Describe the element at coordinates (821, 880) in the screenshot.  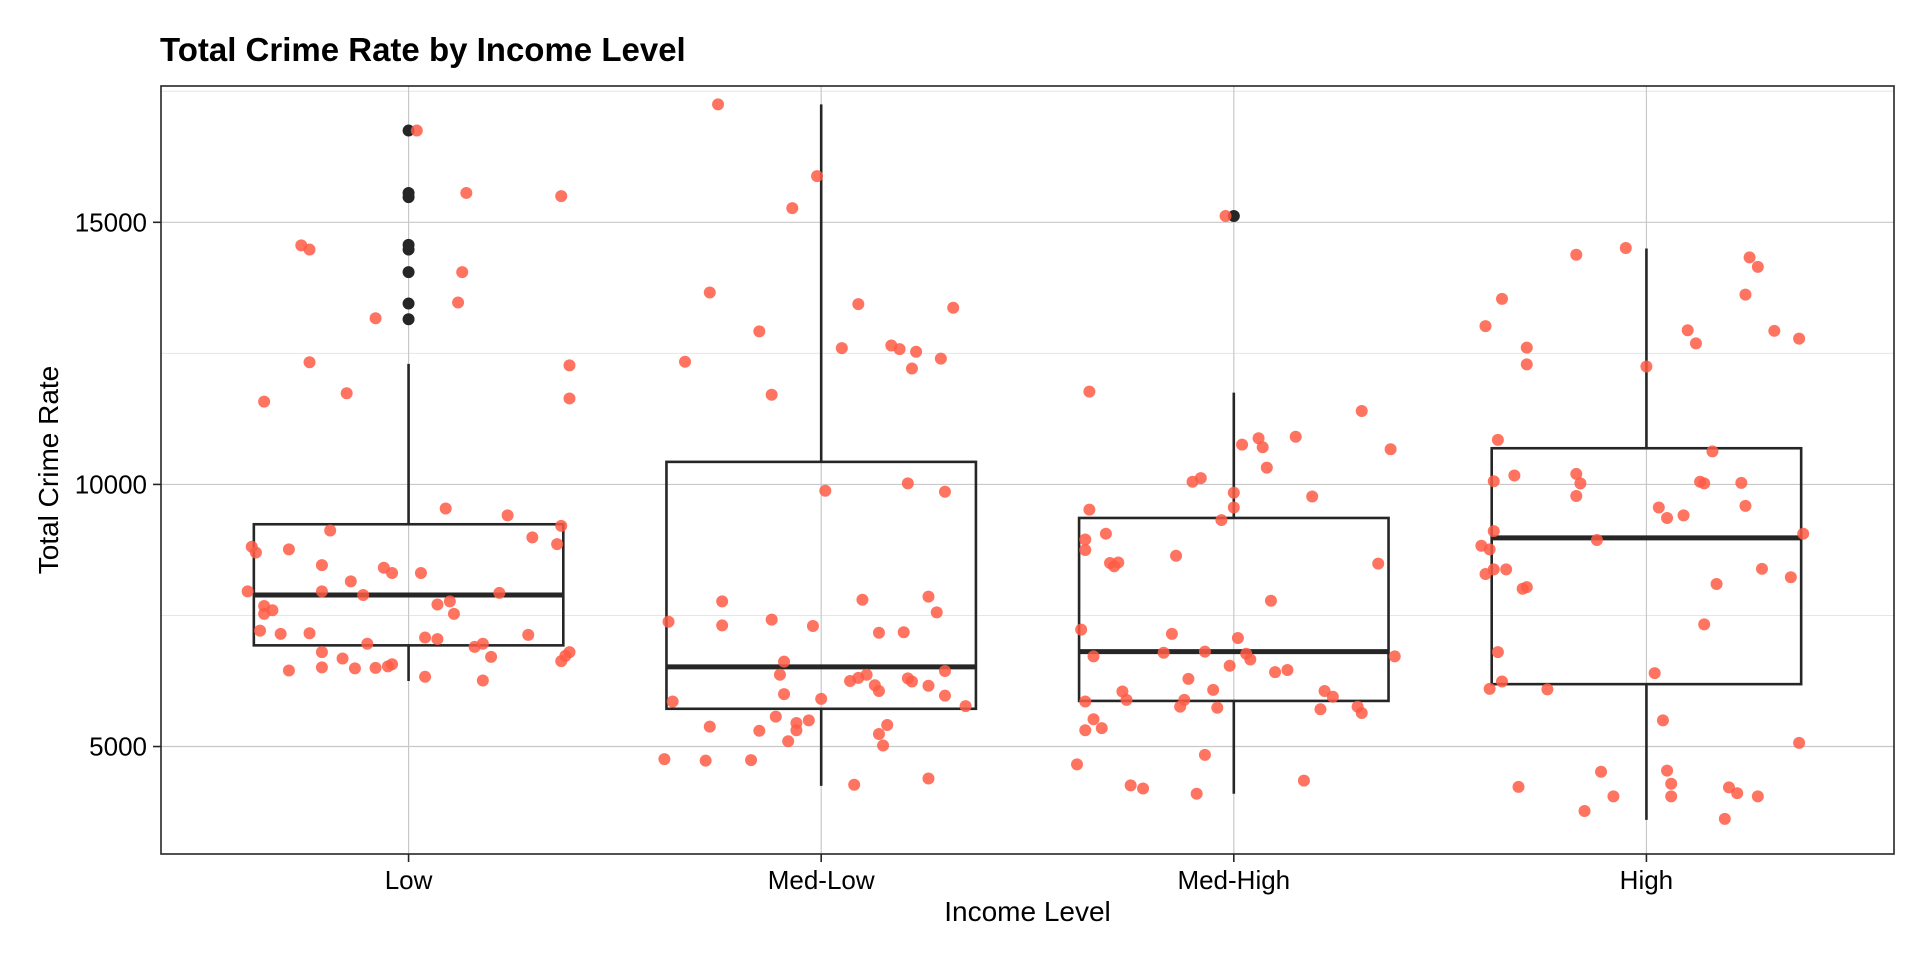
I see `x-tick-label: Med-Low` at that location.